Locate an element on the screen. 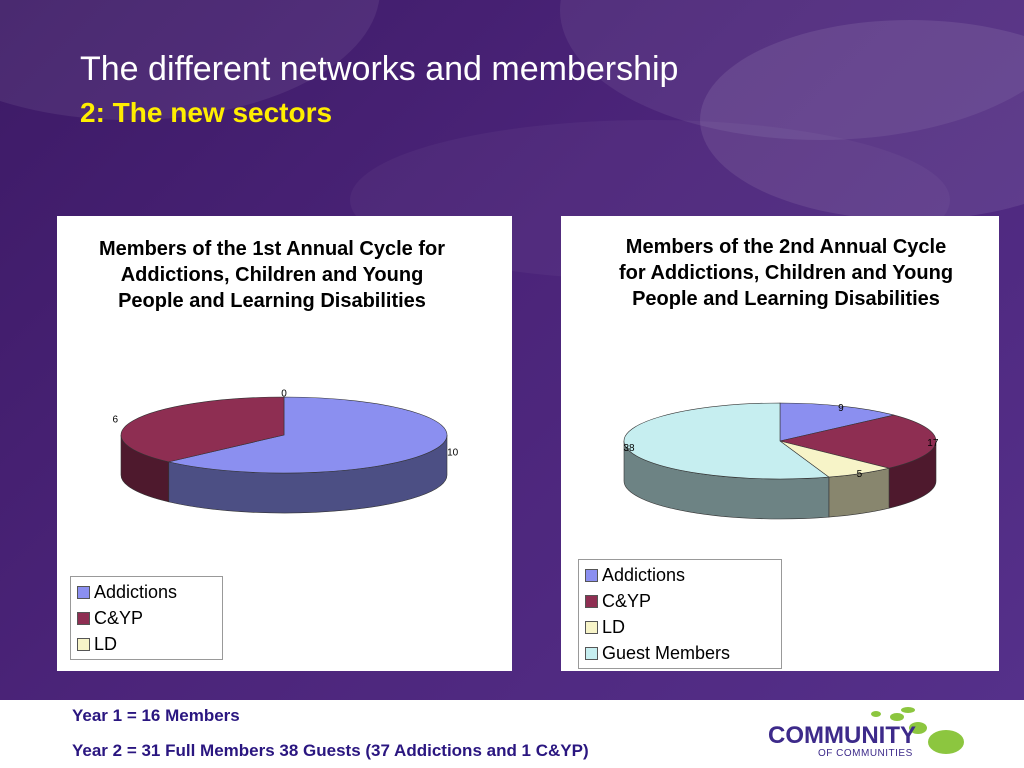 The height and width of the screenshot is (768, 1024). page-title: The different networks and membership is located at coordinates (379, 69).